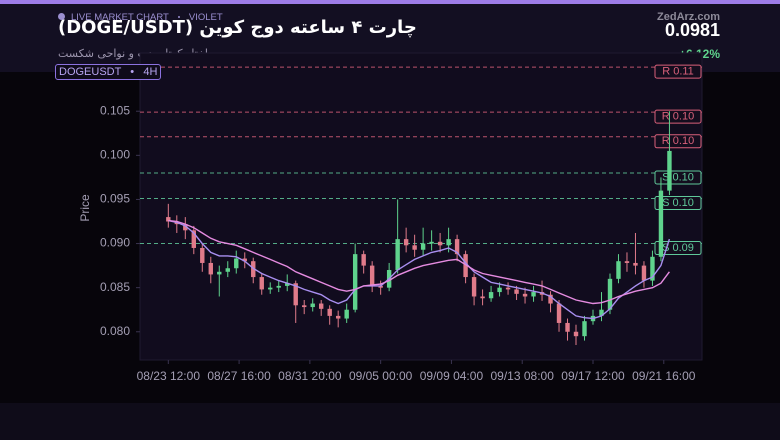 This screenshot has width=780, height=440. What do you see at coordinates (108, 72) in the screenshot?
I see `symbol-badge: DOGEUSDT • 4H` at bounding box center [108, 72].